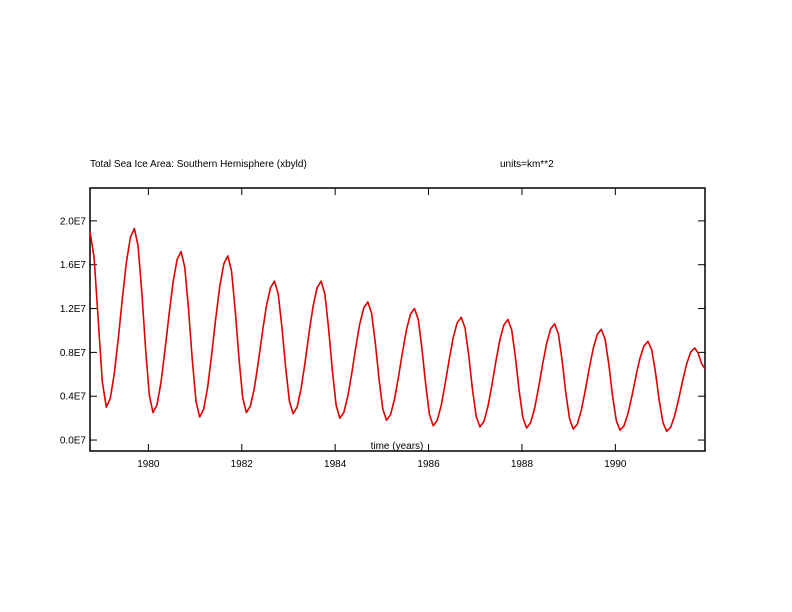 This screenshot has height=612, width=792. Describe the element at coordinates (527, 164) in the screenshot. I see `units-label: units=km**2` at that location.